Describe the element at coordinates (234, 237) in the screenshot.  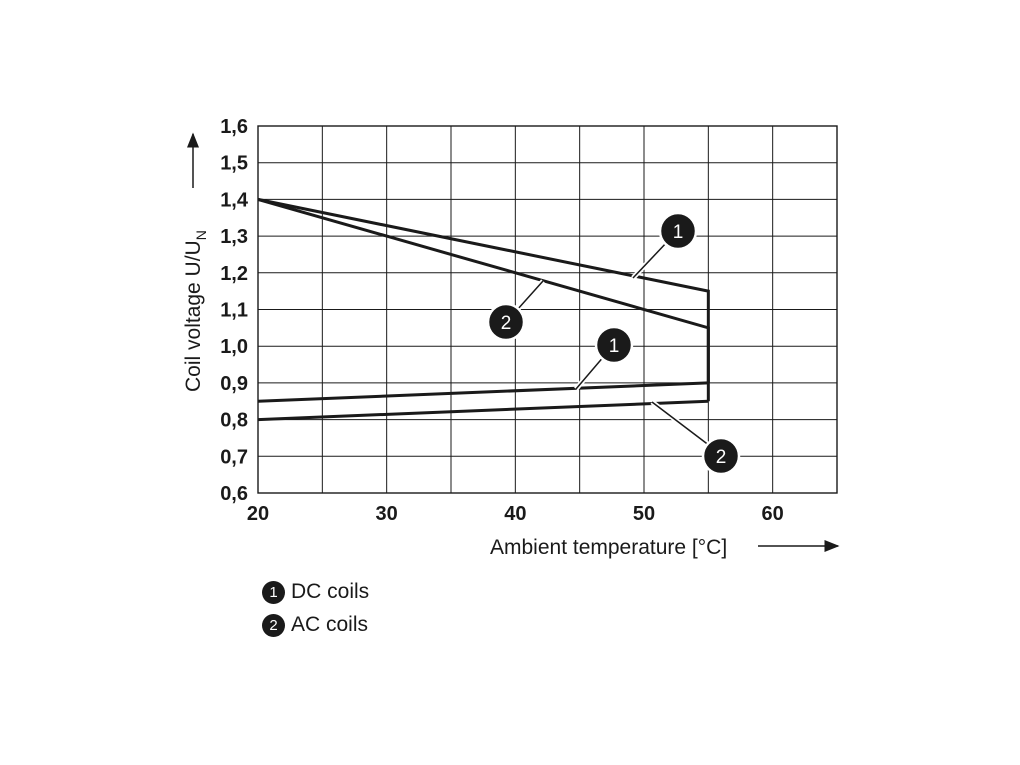
I see `y-tick-label: 1,3` at that location.